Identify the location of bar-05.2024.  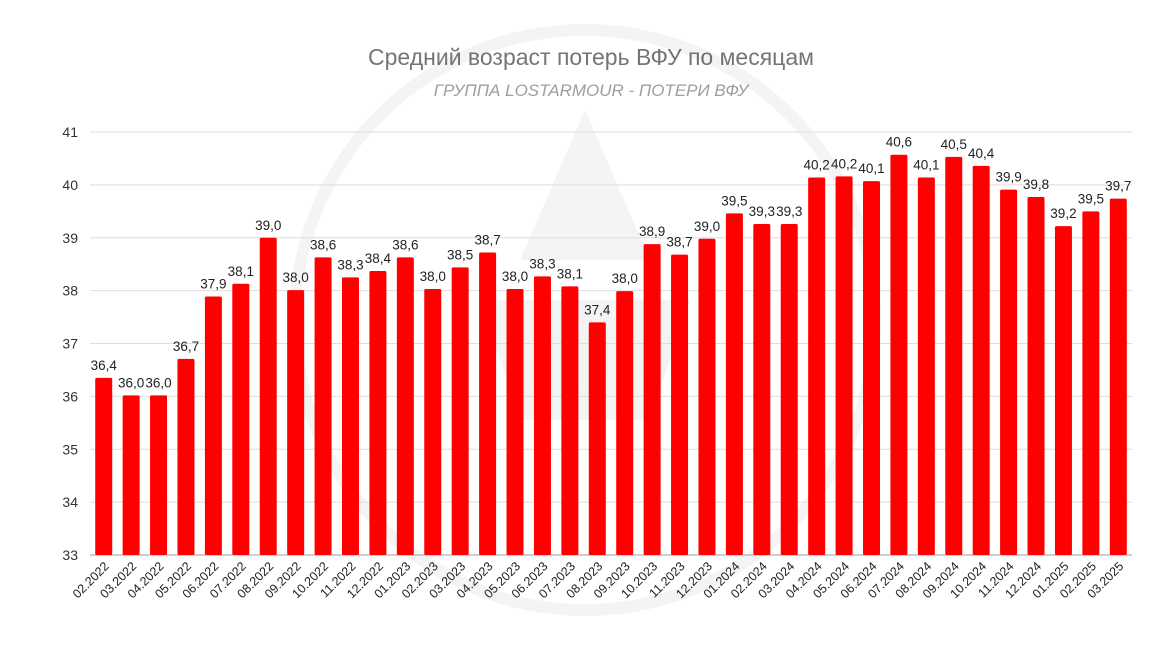
(844, 366).